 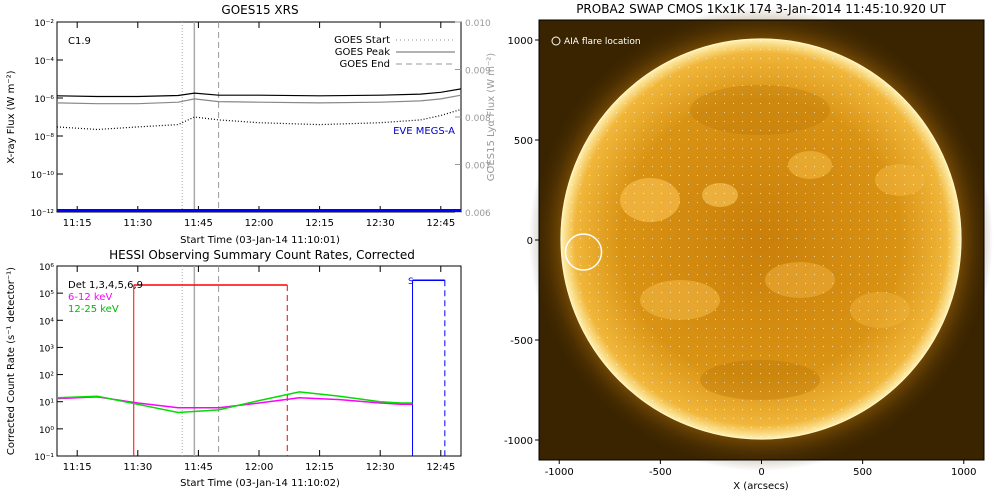 What do you see at coordinates (478, 167) in the screenshot?
I see `y-right-tick-label-1: 0.007` at bounding box center [478, 167].